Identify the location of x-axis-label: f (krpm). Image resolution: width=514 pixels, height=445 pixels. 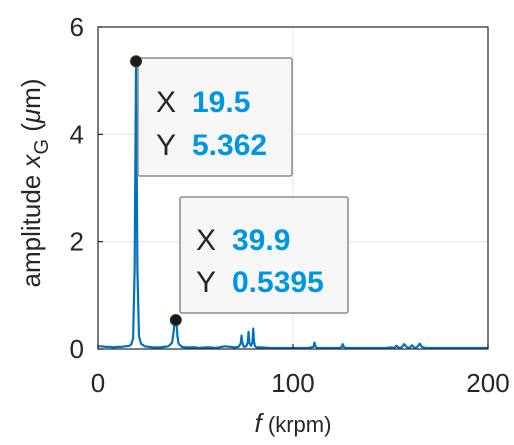
(293, 423).